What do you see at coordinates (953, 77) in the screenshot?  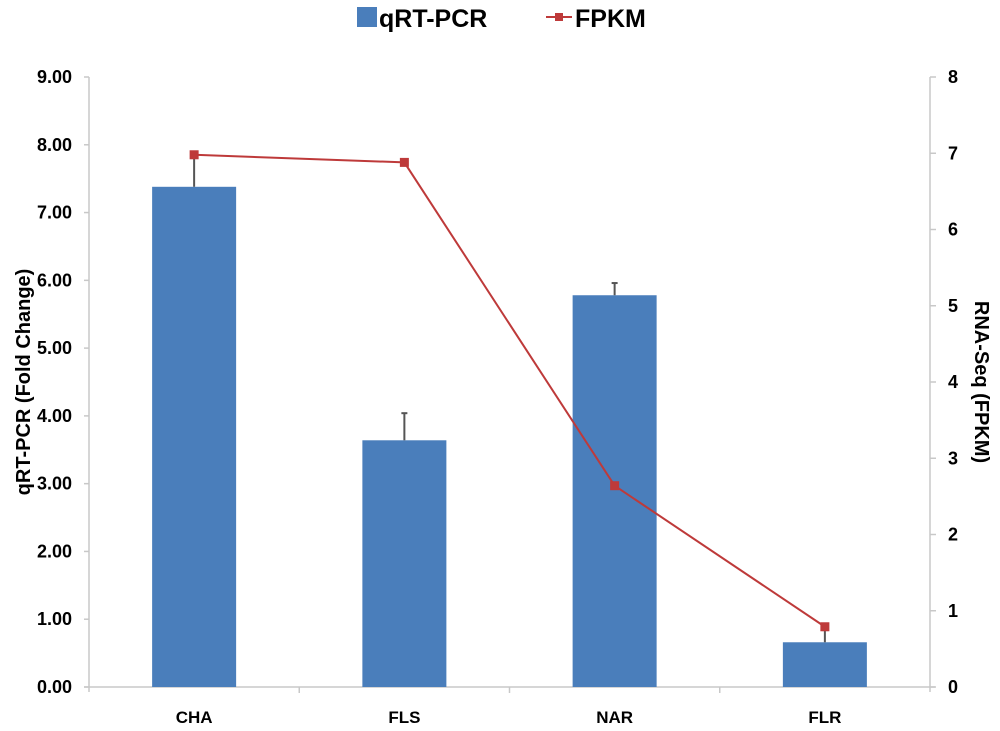 I see `right-tick-label: 8` at bounding box center [953, 77].